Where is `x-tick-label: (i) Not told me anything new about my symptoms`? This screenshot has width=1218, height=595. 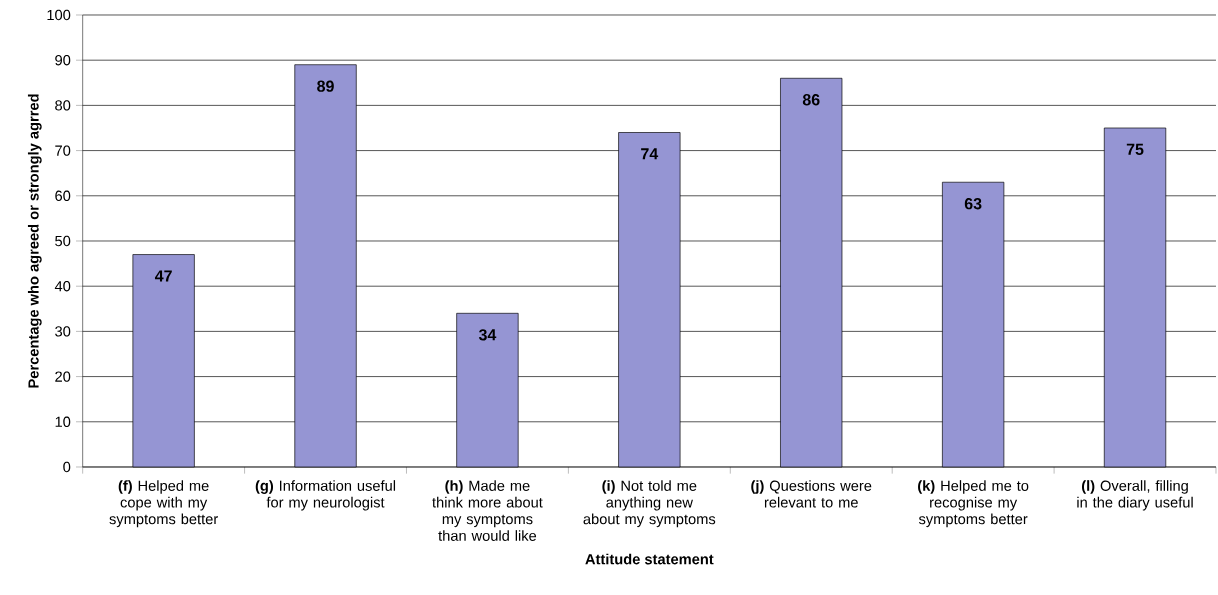
x-tick-label: (i) Not told me anything new about my symptoms is located at coordinates (649, 504).